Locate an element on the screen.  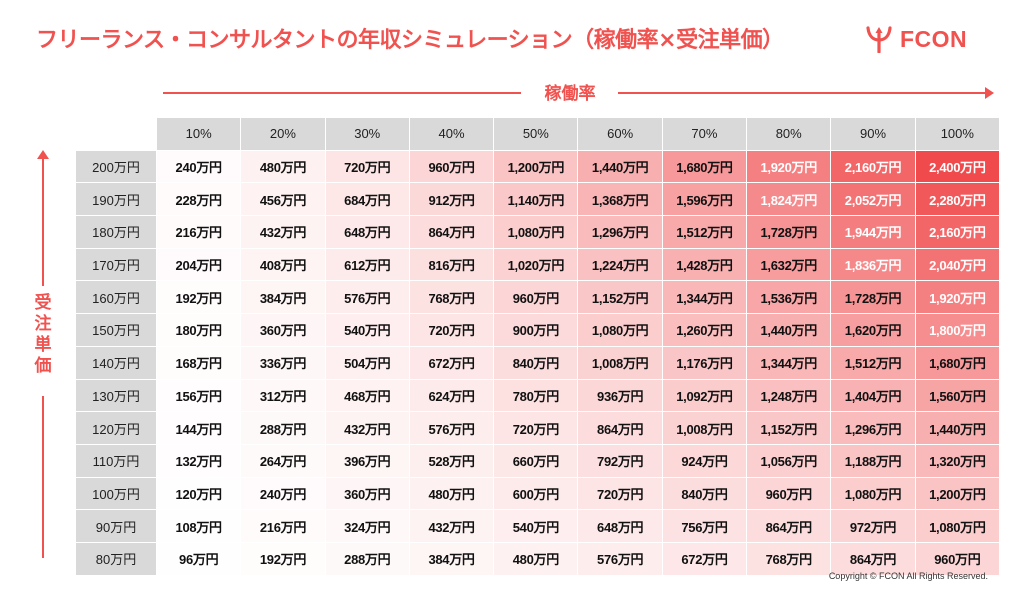
table-cell: 540万円 is located at coordinates (536, 526).